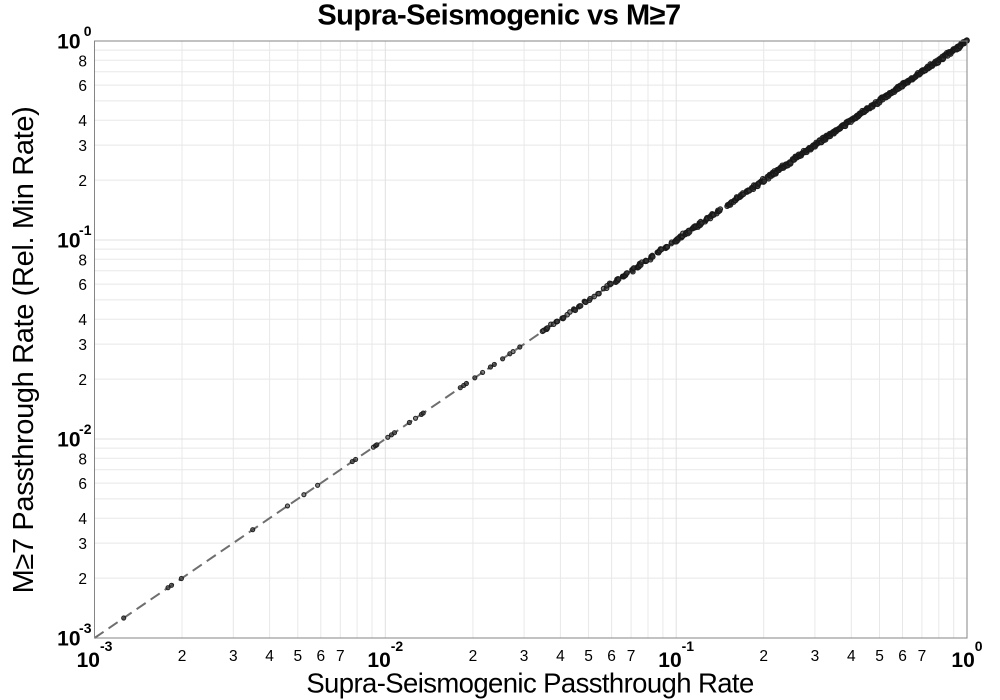 The width and height of the screenshot is (1000, 700). I want to click on svg-text: Supra-Seismogenic vs M≥7, so click(498, 16).